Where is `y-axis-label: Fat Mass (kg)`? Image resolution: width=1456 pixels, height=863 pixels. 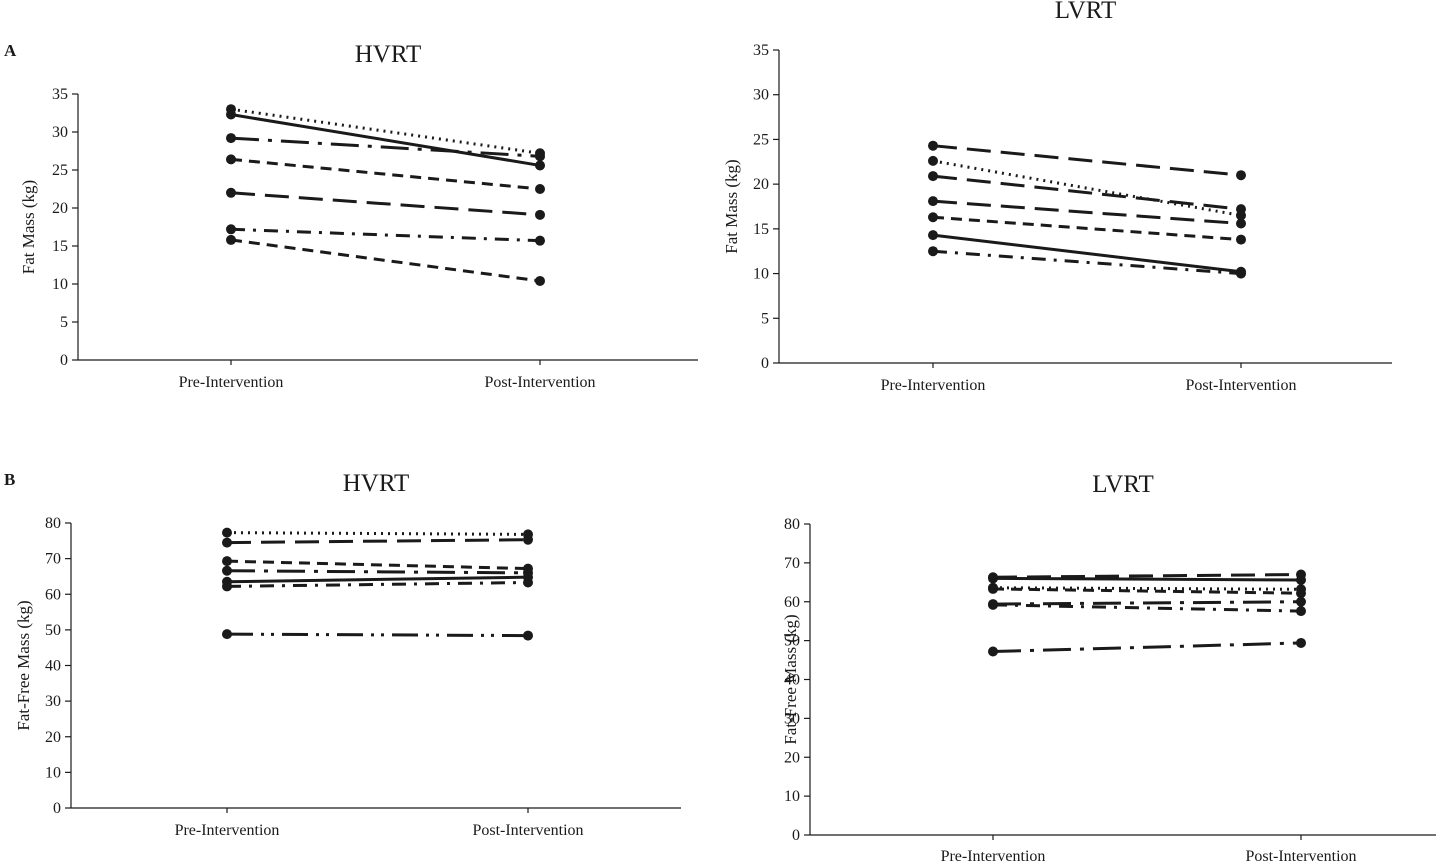 y-axis-label: Fat Mass (kg) is located at coordinates (731, 206).